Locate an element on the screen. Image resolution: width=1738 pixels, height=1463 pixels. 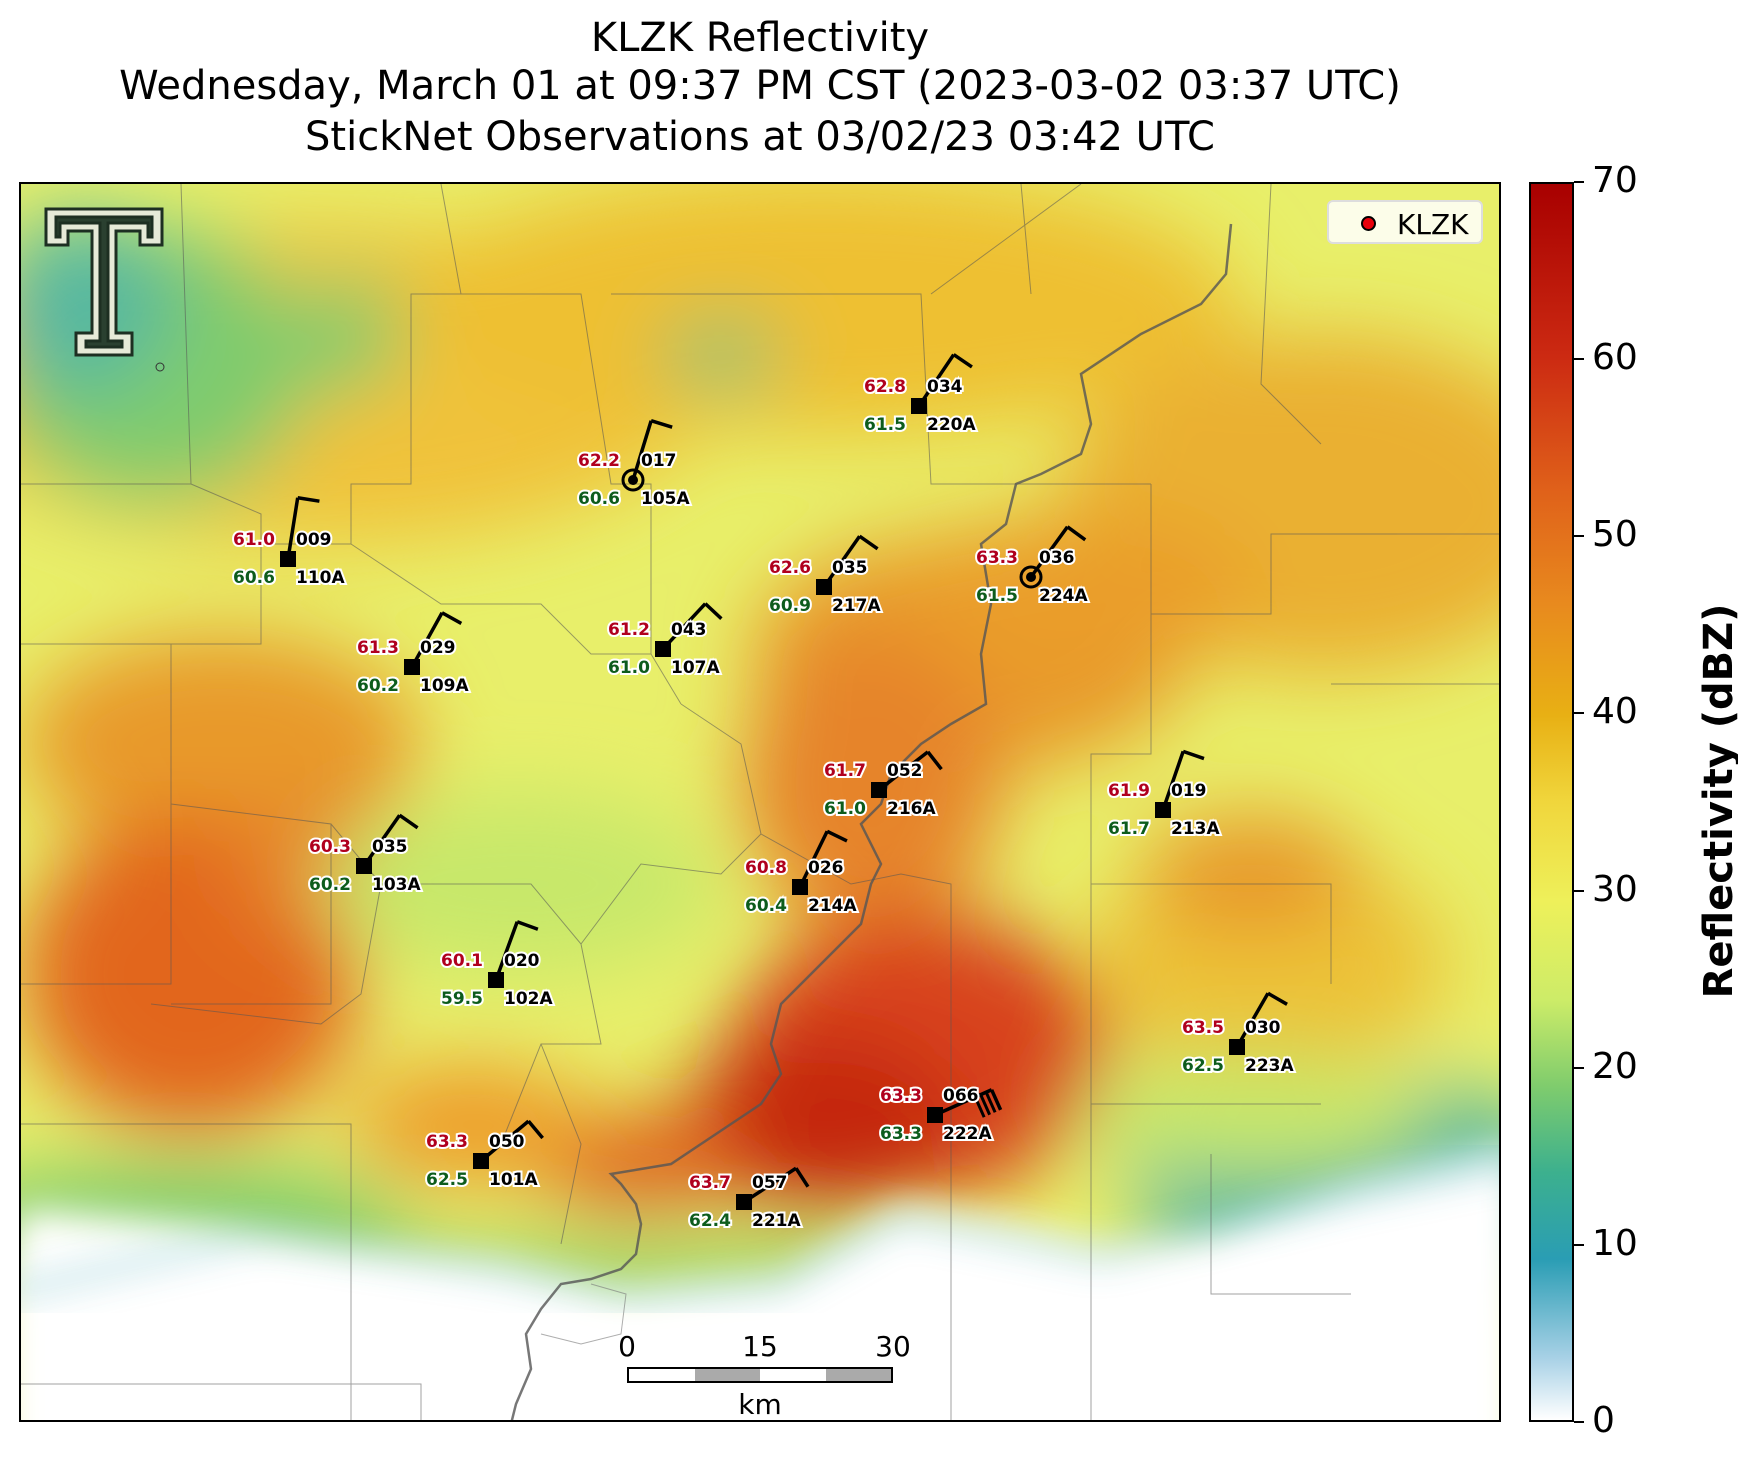
station-214A: 60.8 026 60.4 214A is located at coordinates (801, 873).